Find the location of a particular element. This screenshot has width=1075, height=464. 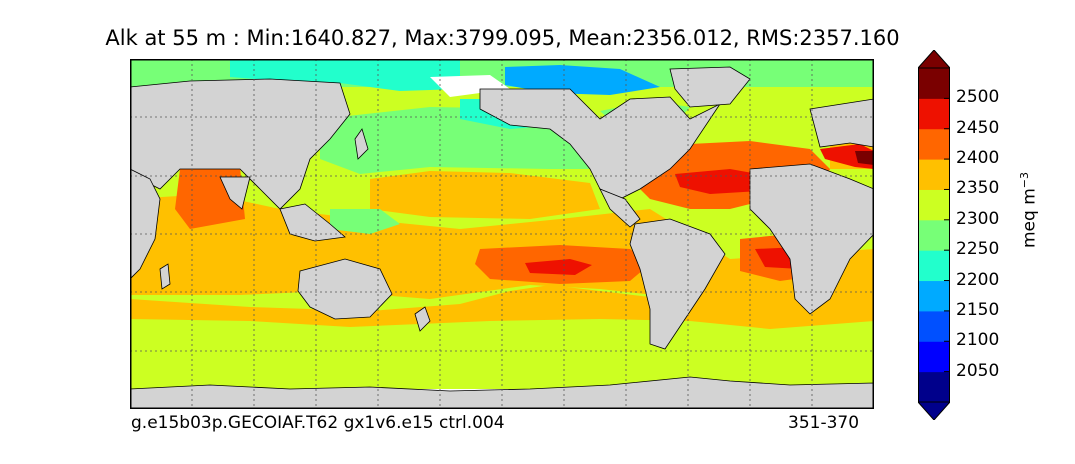

colorbar-tick-label: 2200 is located at coordinates (978, 279).